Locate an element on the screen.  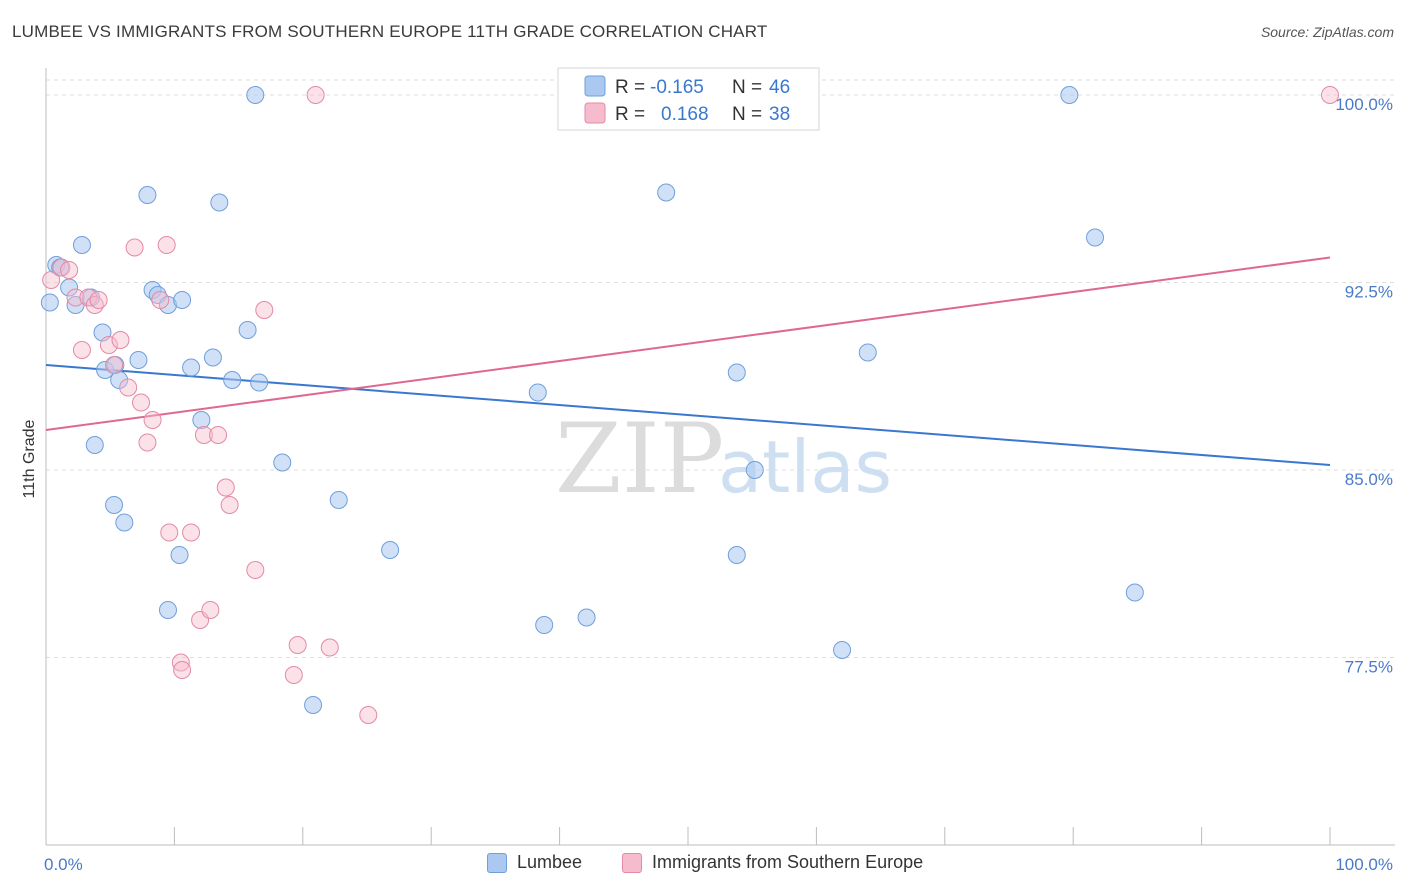
bottom-legend: Lumbee Immigrants from Southern Europe is located at coordinates (703, 865).